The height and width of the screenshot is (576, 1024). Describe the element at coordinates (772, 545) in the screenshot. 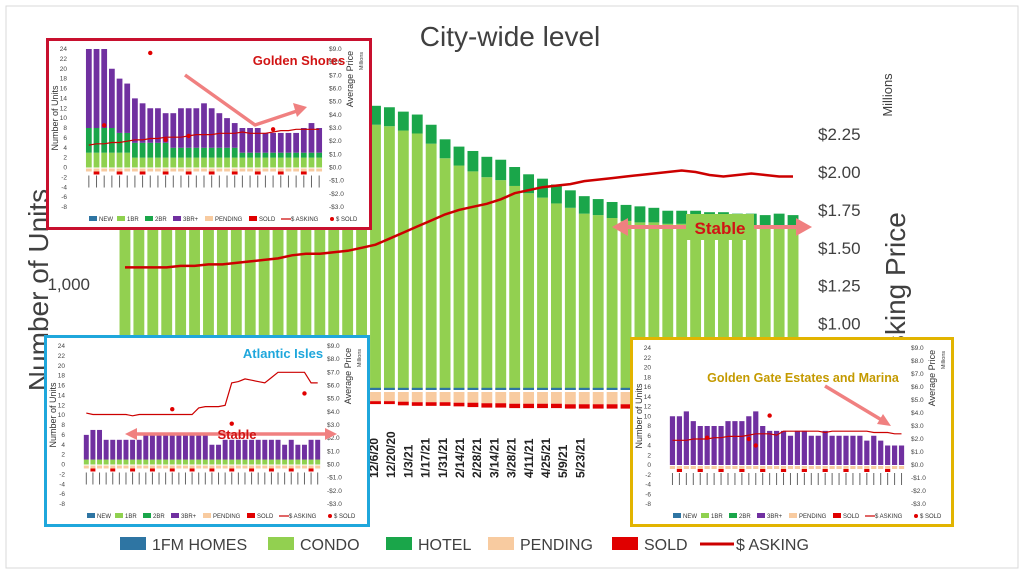

I see `legend-label: $ ASKING` at that location.